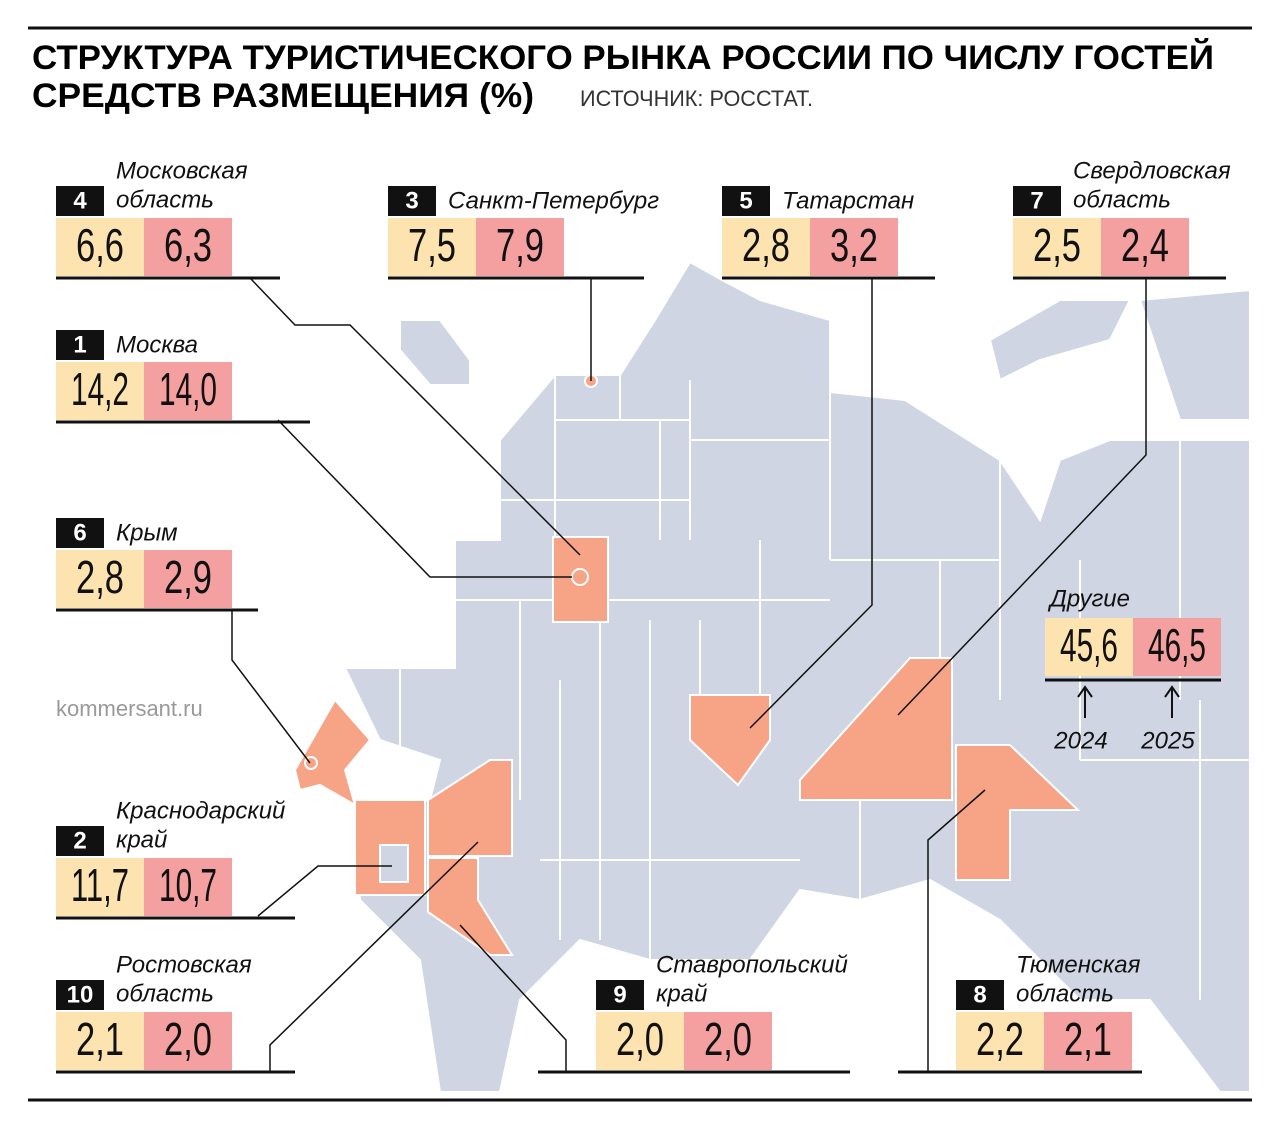 The width and height of the screenshot is (1280, 1129). Describe the element at coordinates (854, 245) in the screenshot. I see `value-2025: 3,2` at that location.